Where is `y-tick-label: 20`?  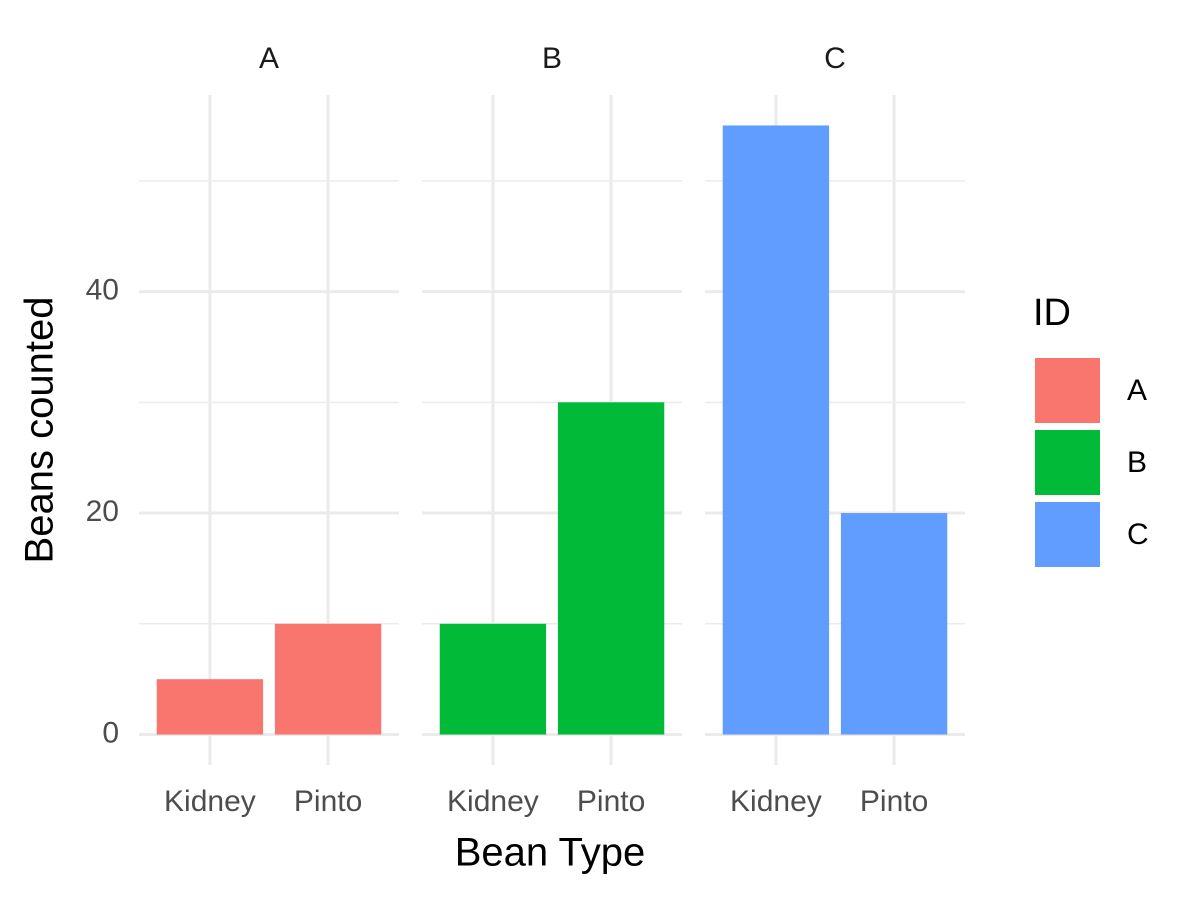
y-tick-label: 20 is located at coordinates (102, 511).